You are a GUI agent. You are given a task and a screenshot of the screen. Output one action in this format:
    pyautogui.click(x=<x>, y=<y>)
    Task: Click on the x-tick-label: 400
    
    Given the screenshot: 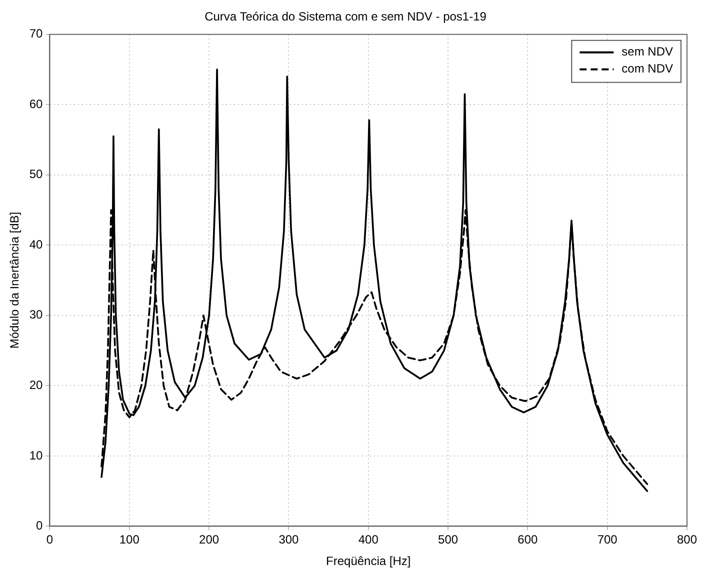 What is the action you would take?
    pyautogui.click(x=368, y=539)
    